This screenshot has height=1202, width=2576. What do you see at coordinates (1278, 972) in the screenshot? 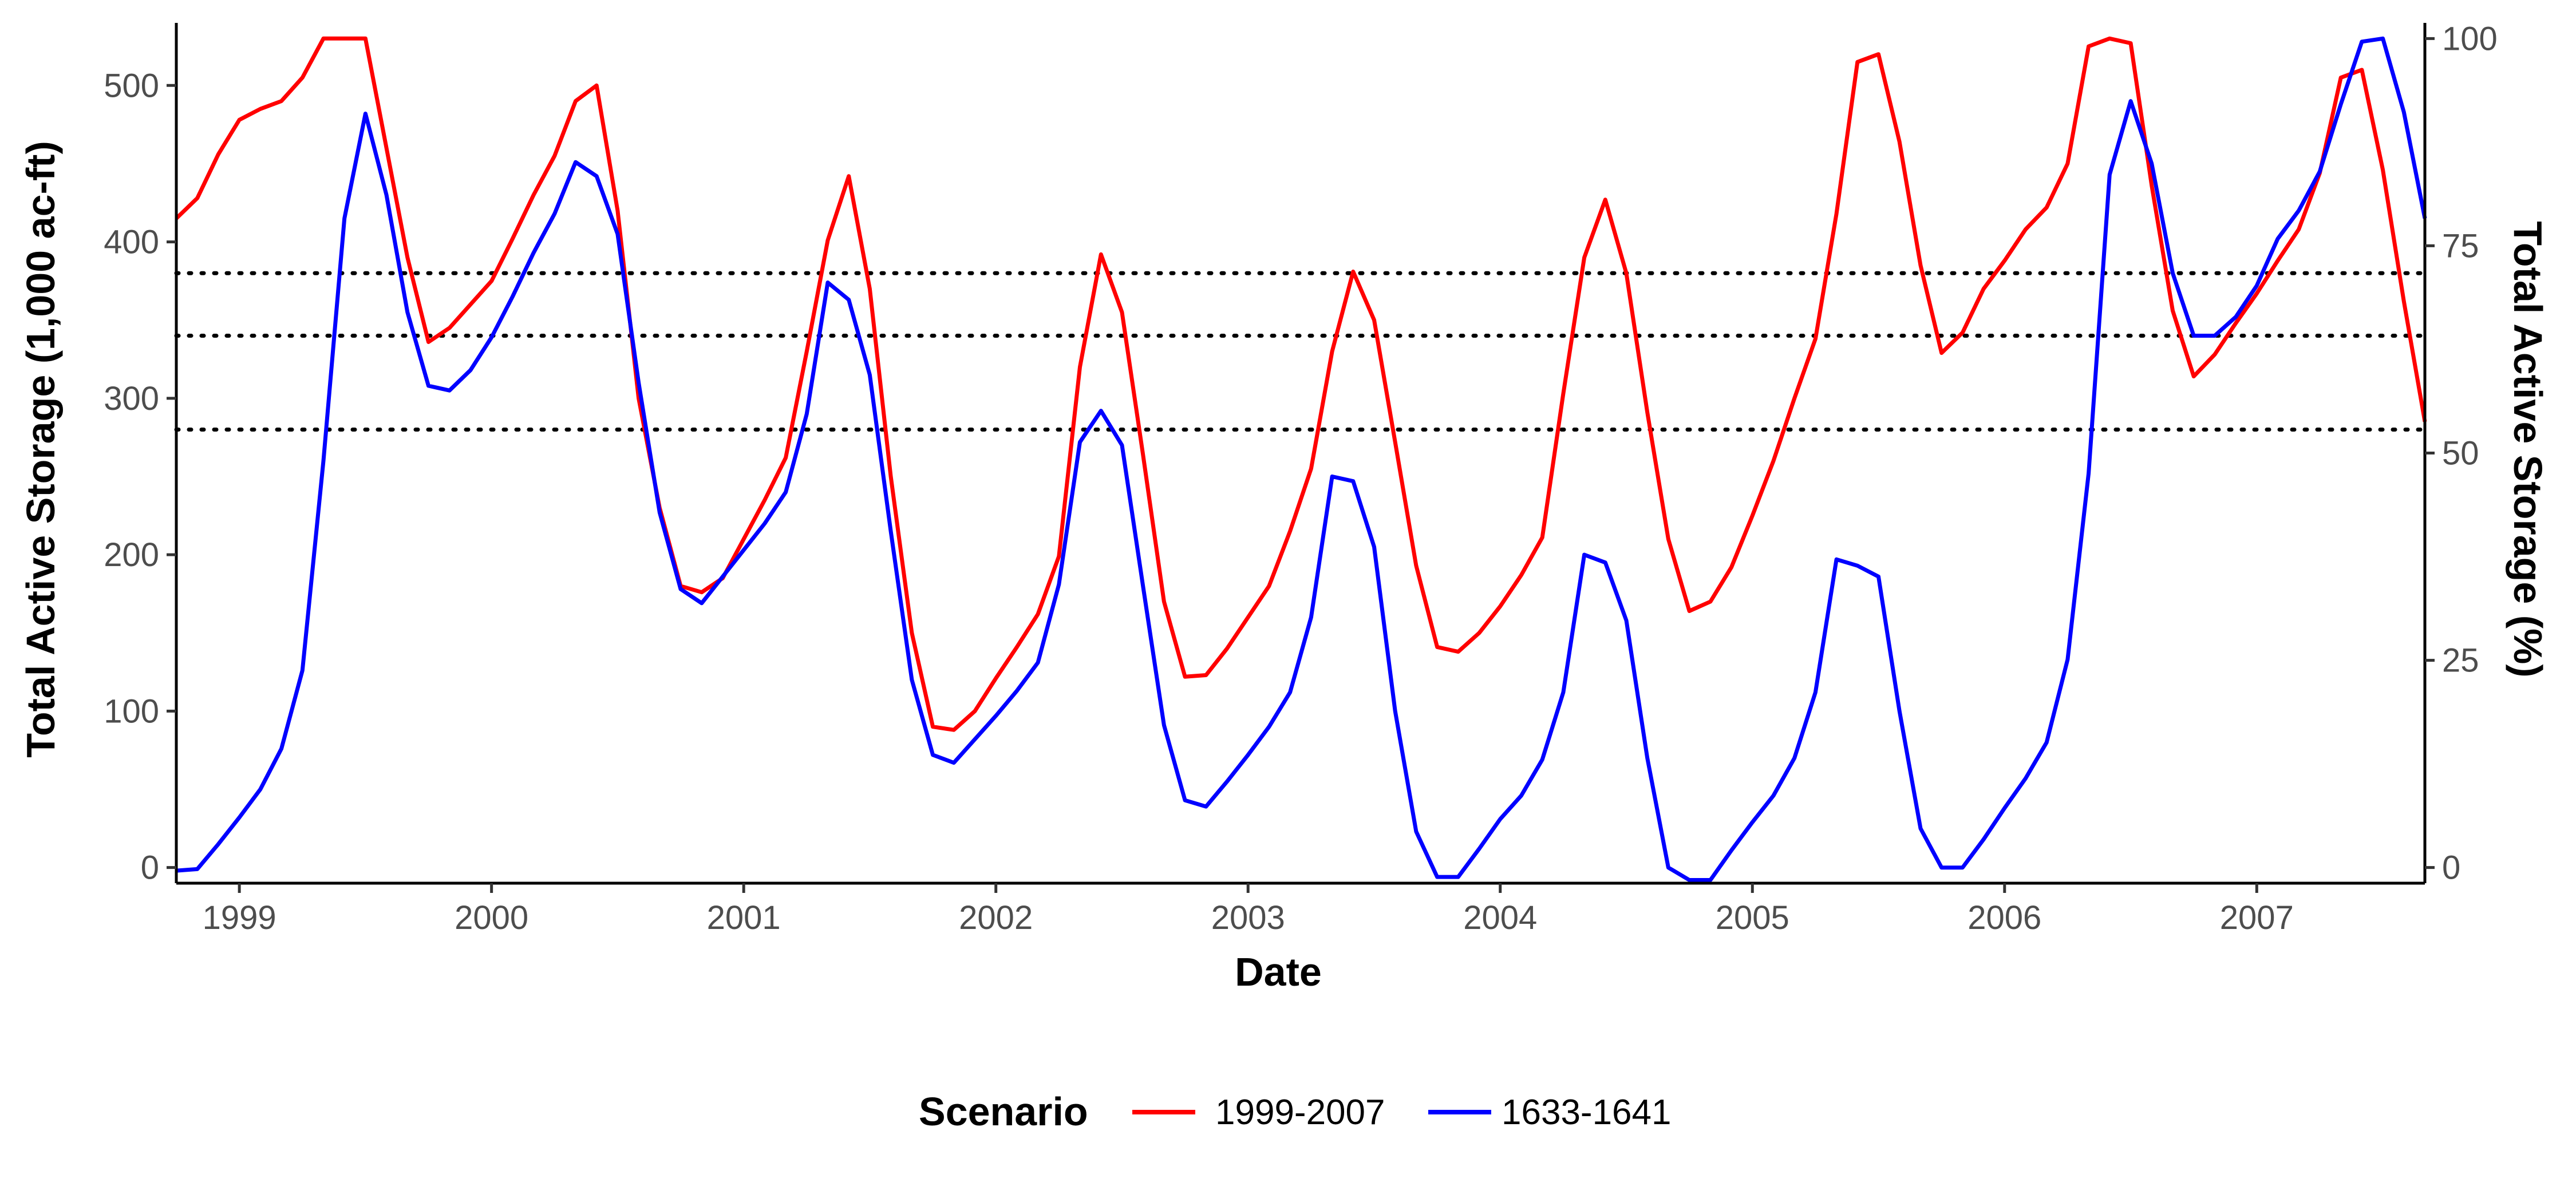
I see `x-axis-title: Date` at bounding box center [1278, 972].